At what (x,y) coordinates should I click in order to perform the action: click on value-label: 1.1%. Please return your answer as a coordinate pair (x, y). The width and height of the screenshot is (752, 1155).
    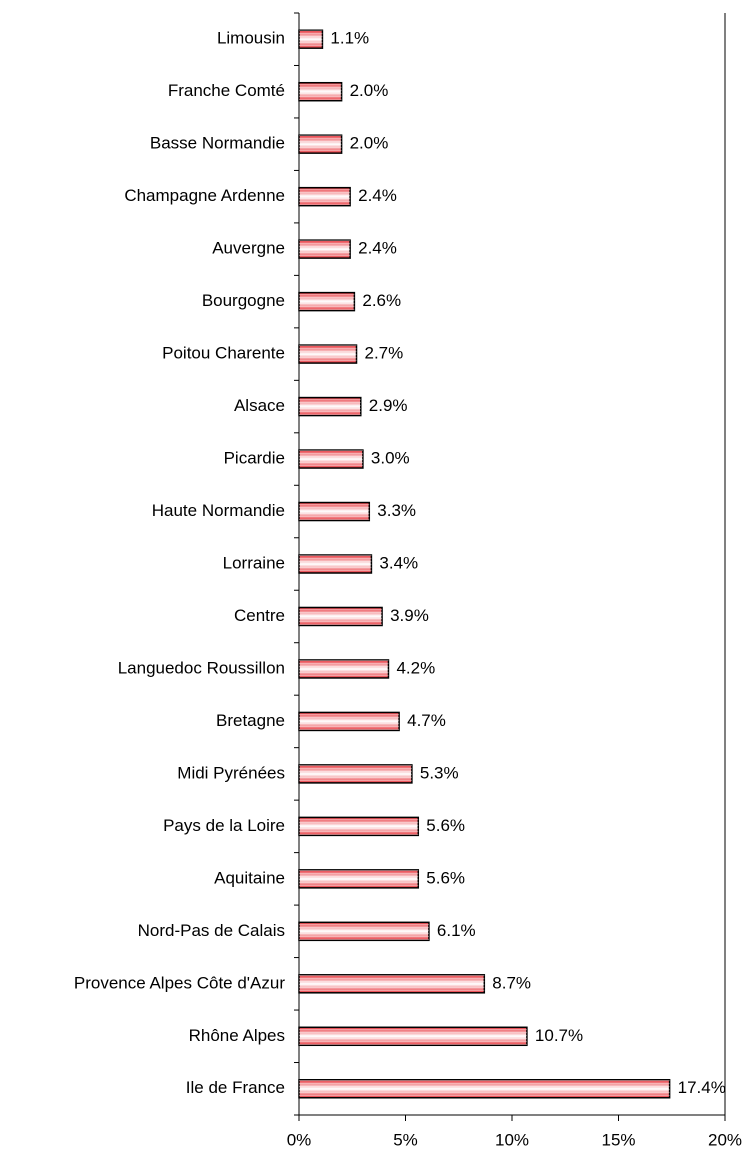
    Looking at the image, I should click on (349, 38).